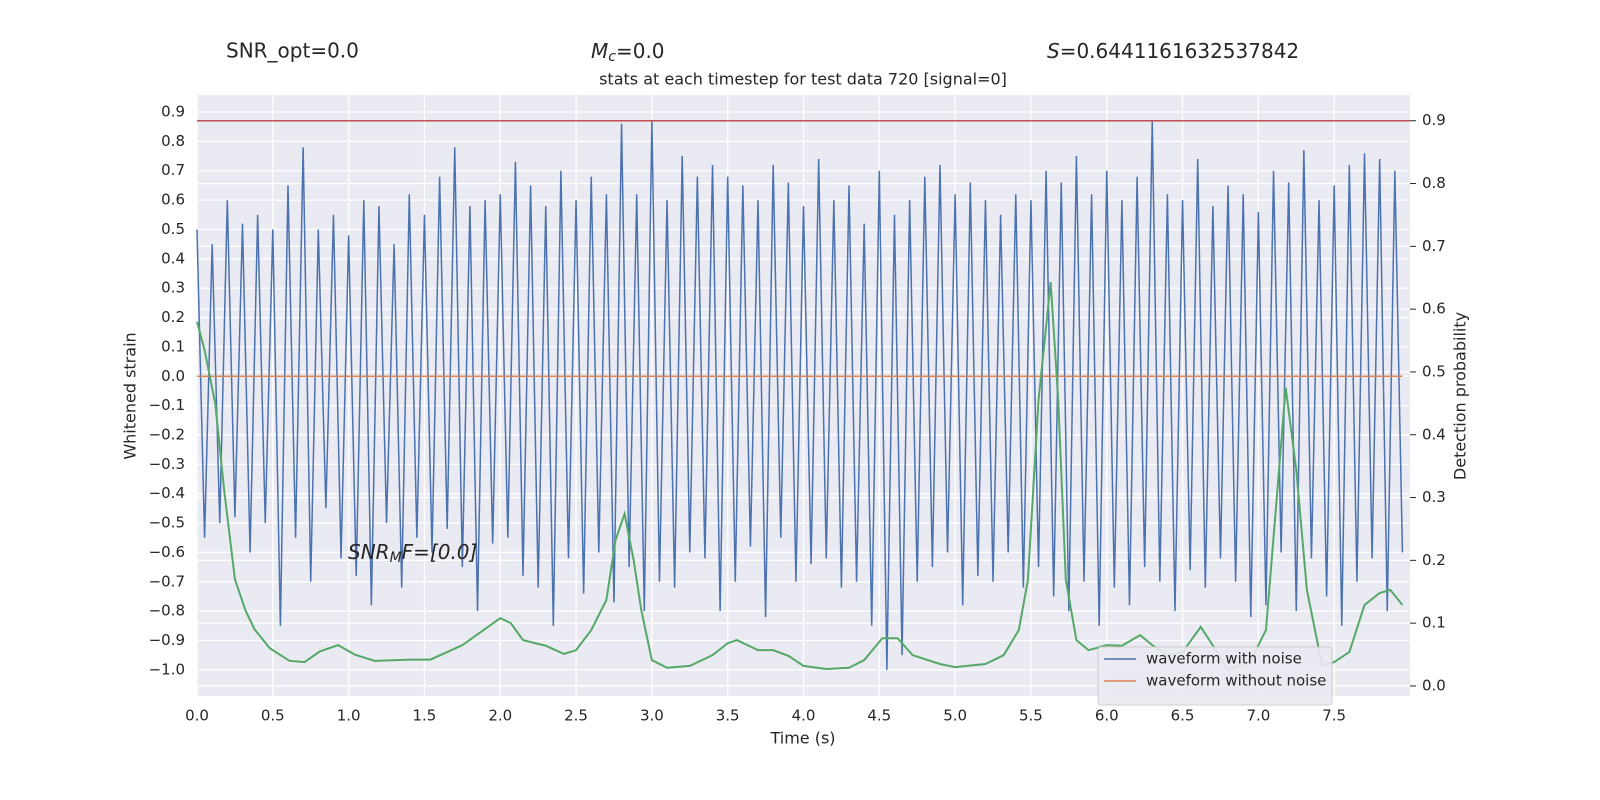 The width and height of the screenshot is (1600, 800). Describe the element at coordinates (167, 640) in the screenshot. I see `y-tick-label: −0.9` at that location.